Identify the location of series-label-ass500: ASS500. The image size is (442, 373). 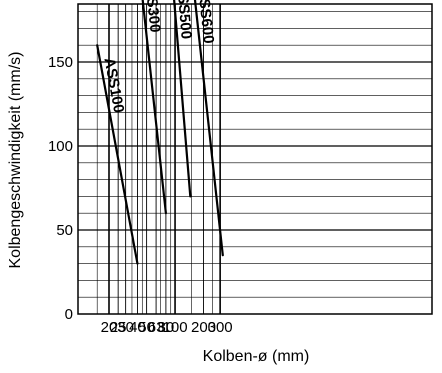
(184, 20).